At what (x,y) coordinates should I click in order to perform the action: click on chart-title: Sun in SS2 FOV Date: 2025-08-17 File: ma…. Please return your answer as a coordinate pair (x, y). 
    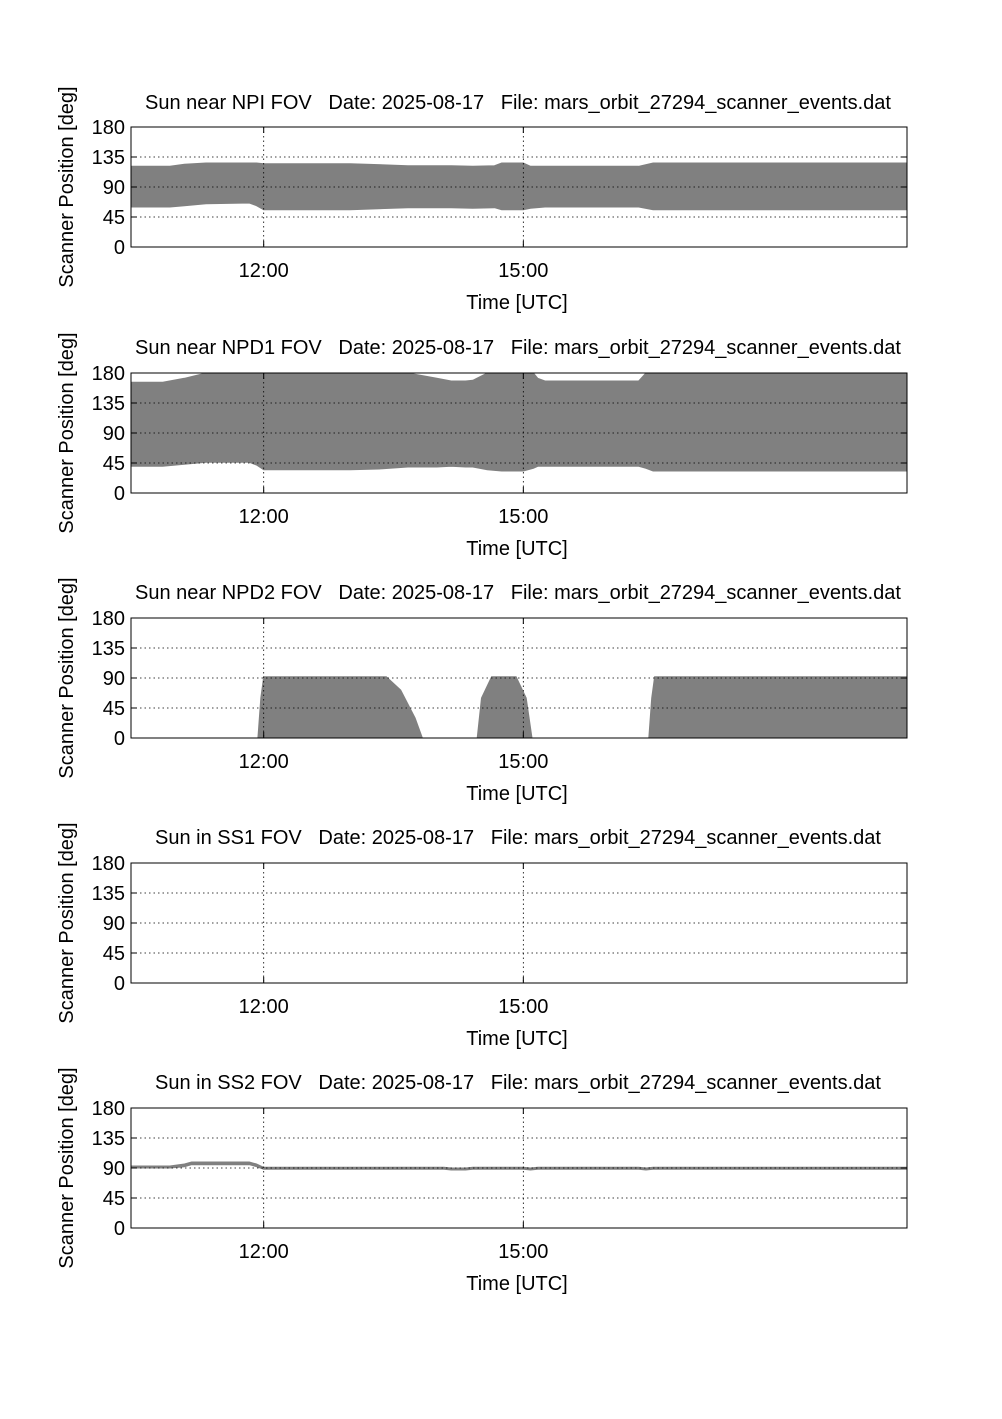
    Looking at the image, I should click on (518, 1083).